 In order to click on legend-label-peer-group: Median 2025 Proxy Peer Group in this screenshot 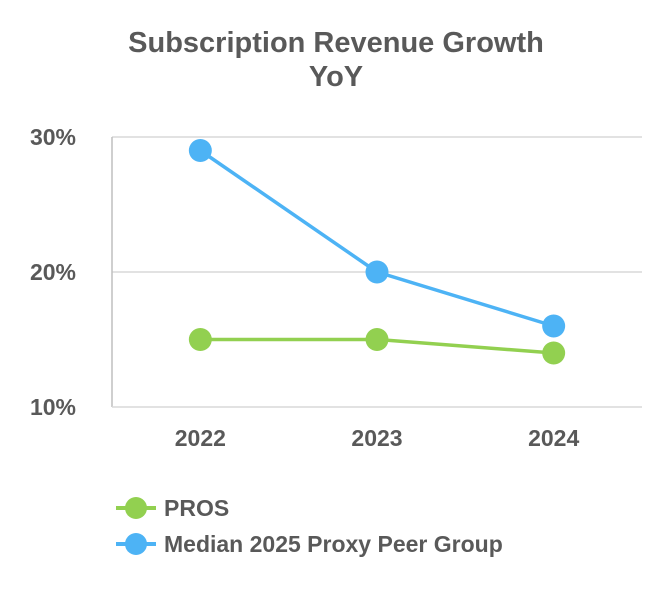, I will do `click(333, 543)`.